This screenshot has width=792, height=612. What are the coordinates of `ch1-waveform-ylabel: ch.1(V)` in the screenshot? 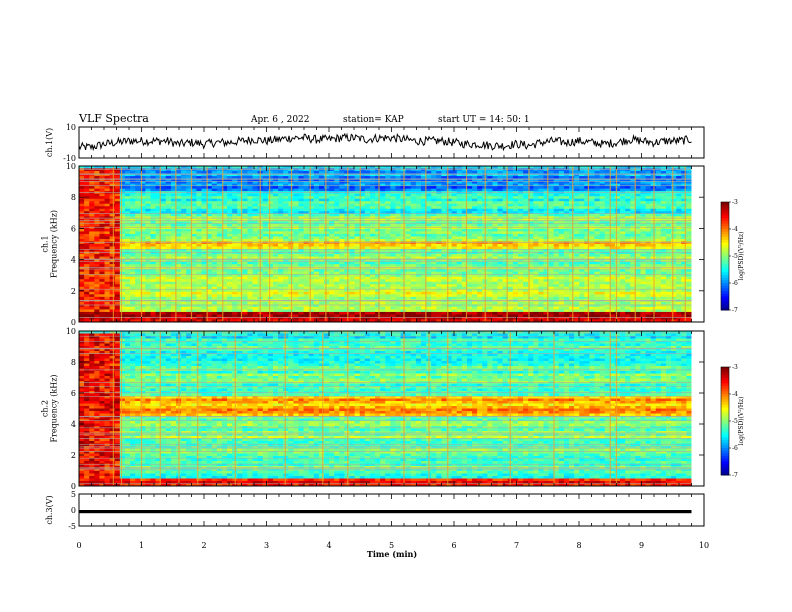 It's located at (49, 142).